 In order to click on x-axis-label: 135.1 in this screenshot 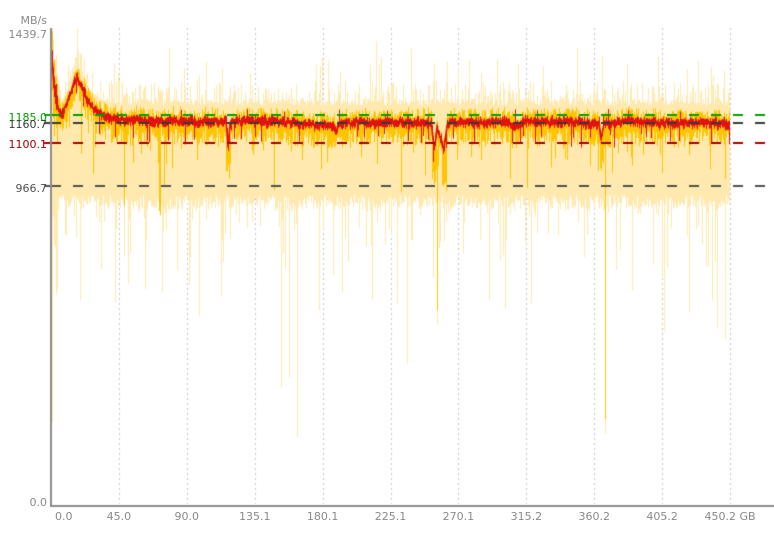, I will do `click(255, 516)`.